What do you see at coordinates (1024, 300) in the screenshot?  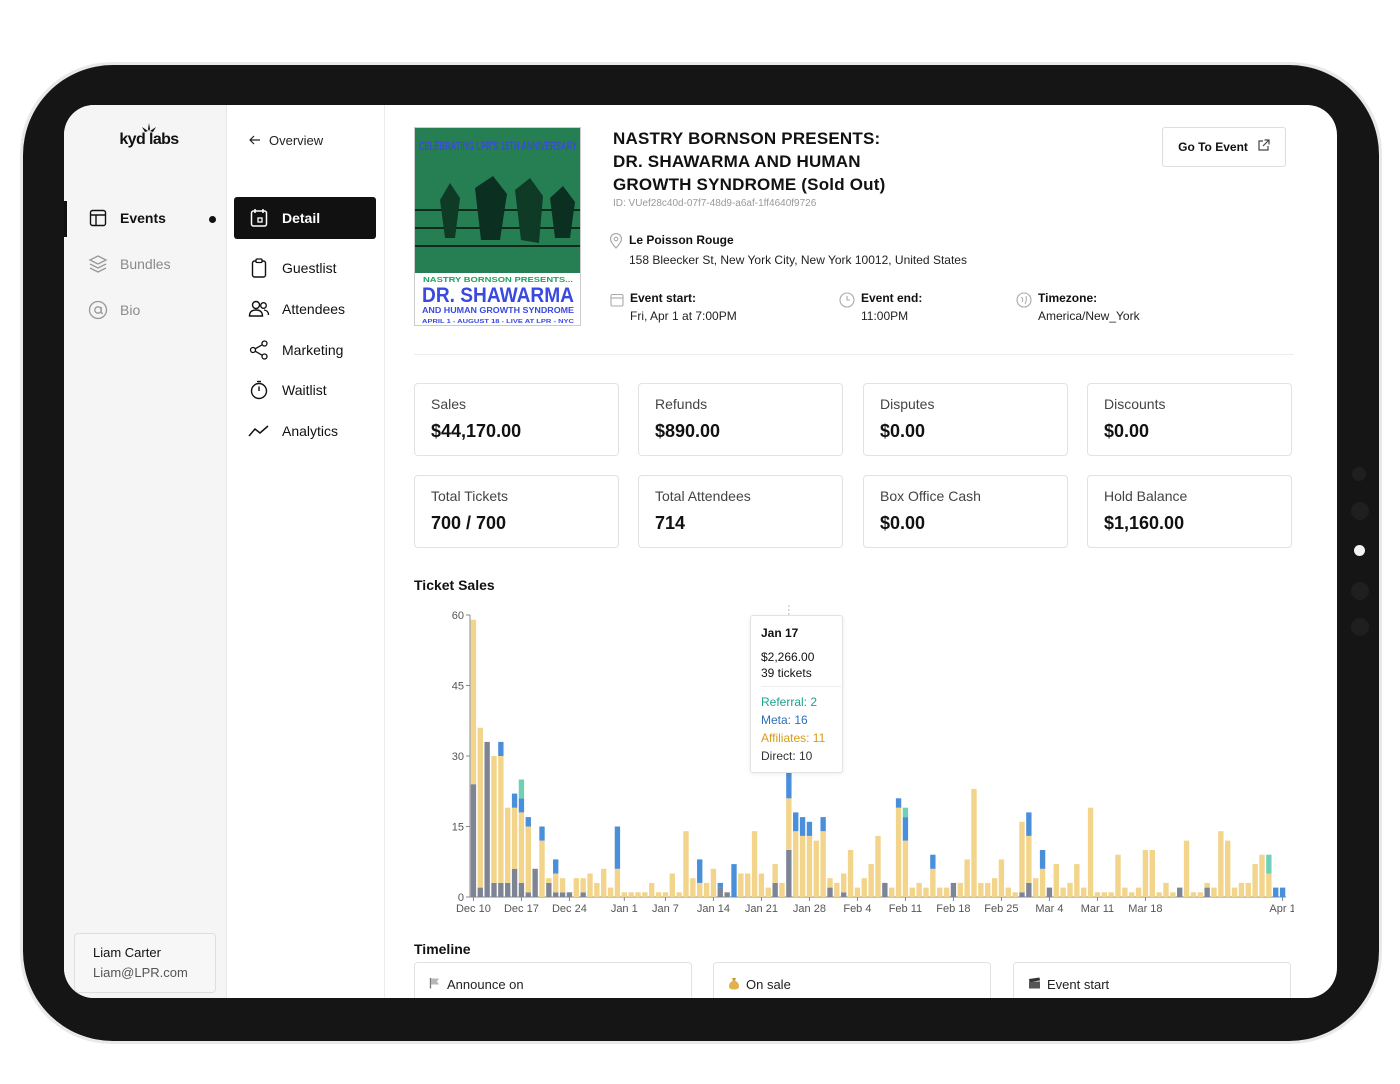 I see `globe-icon` at bounding box center [1024, 300].